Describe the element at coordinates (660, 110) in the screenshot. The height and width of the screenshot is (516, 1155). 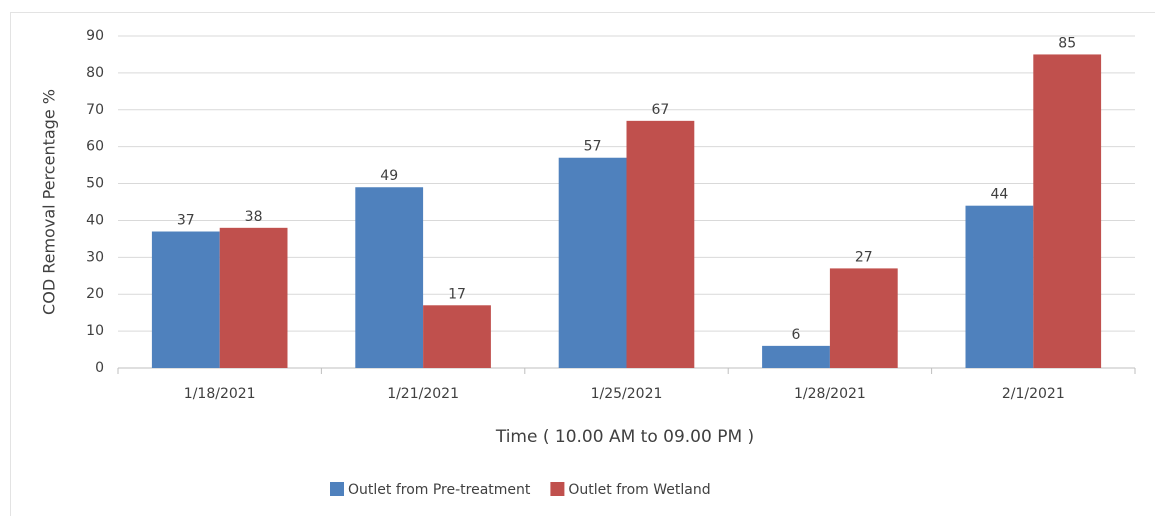
I see `data-label: 67` at that location.